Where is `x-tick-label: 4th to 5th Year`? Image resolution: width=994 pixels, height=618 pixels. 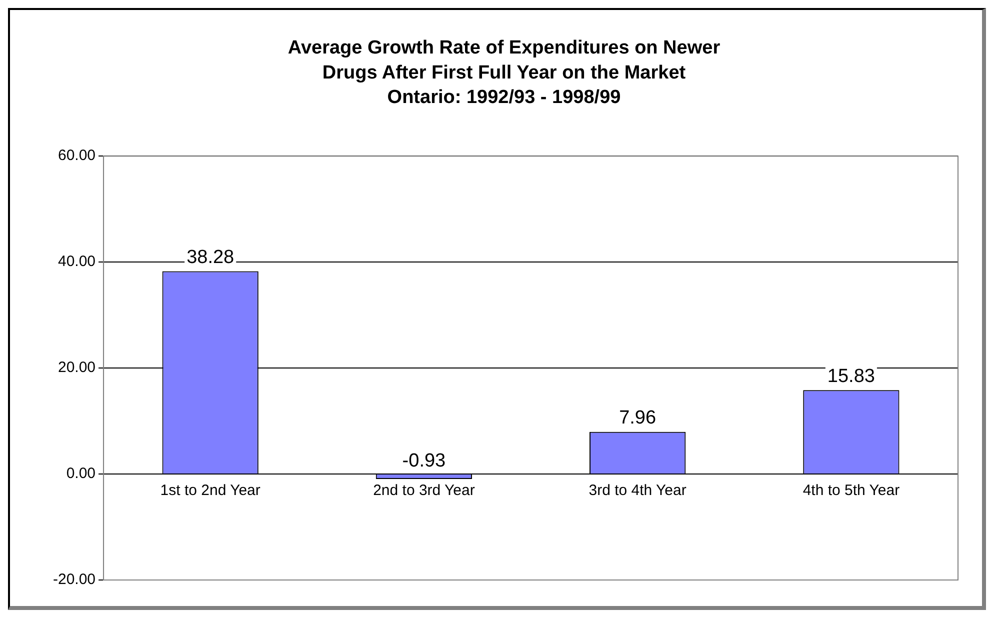
x-tick-label: 4th to 5th Year is located at coordinates (851, 491).